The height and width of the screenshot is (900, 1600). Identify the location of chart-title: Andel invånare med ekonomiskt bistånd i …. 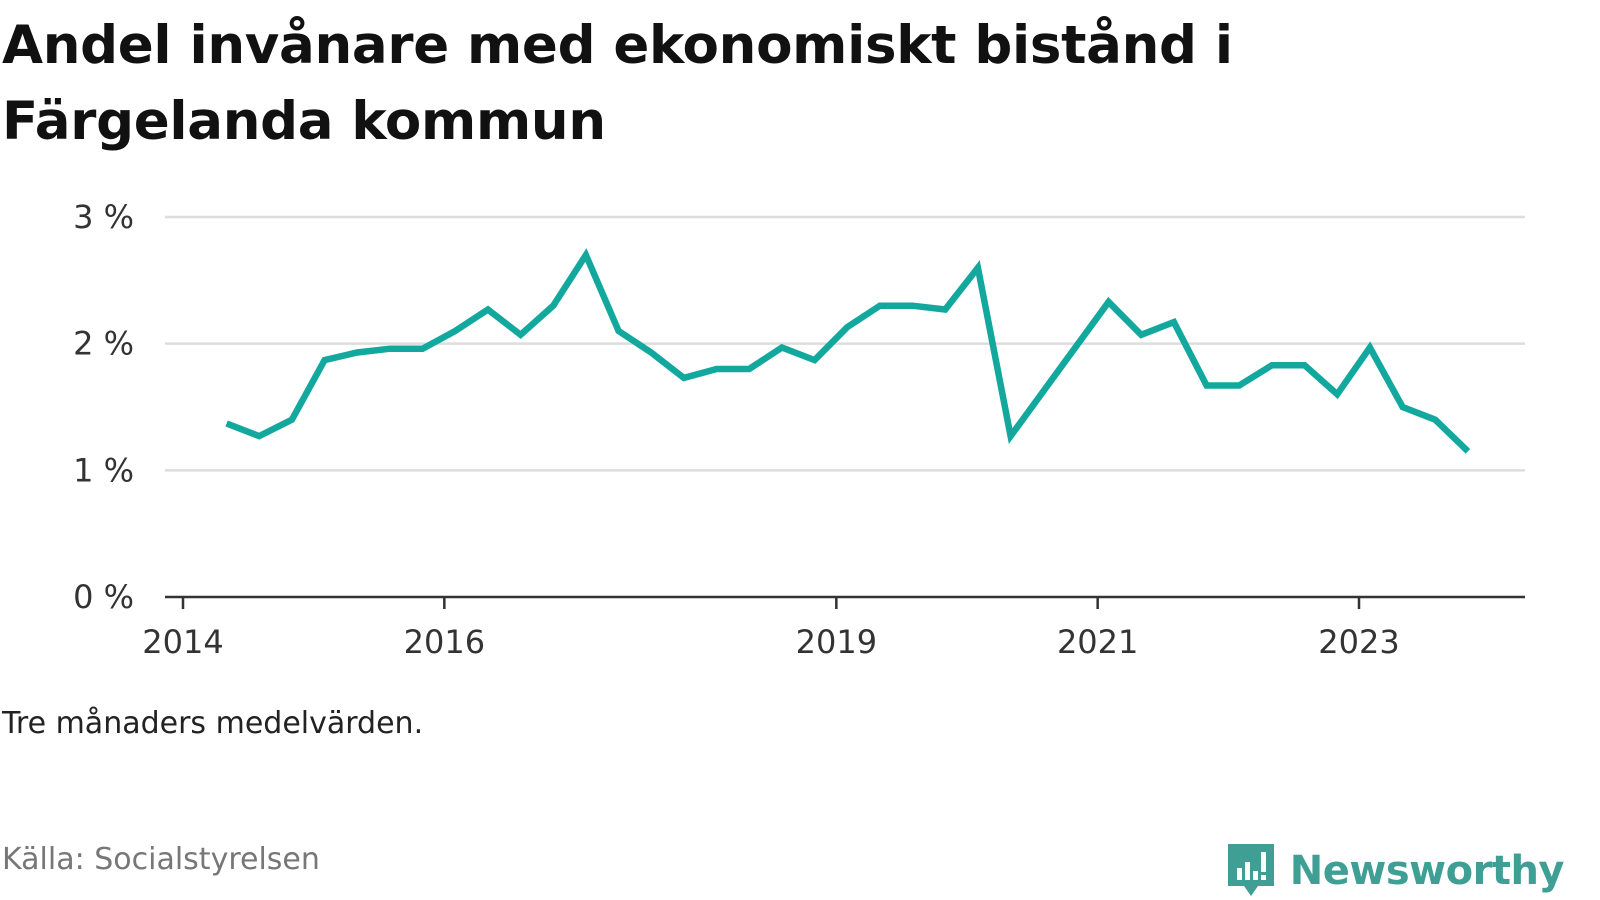
(617, 83).